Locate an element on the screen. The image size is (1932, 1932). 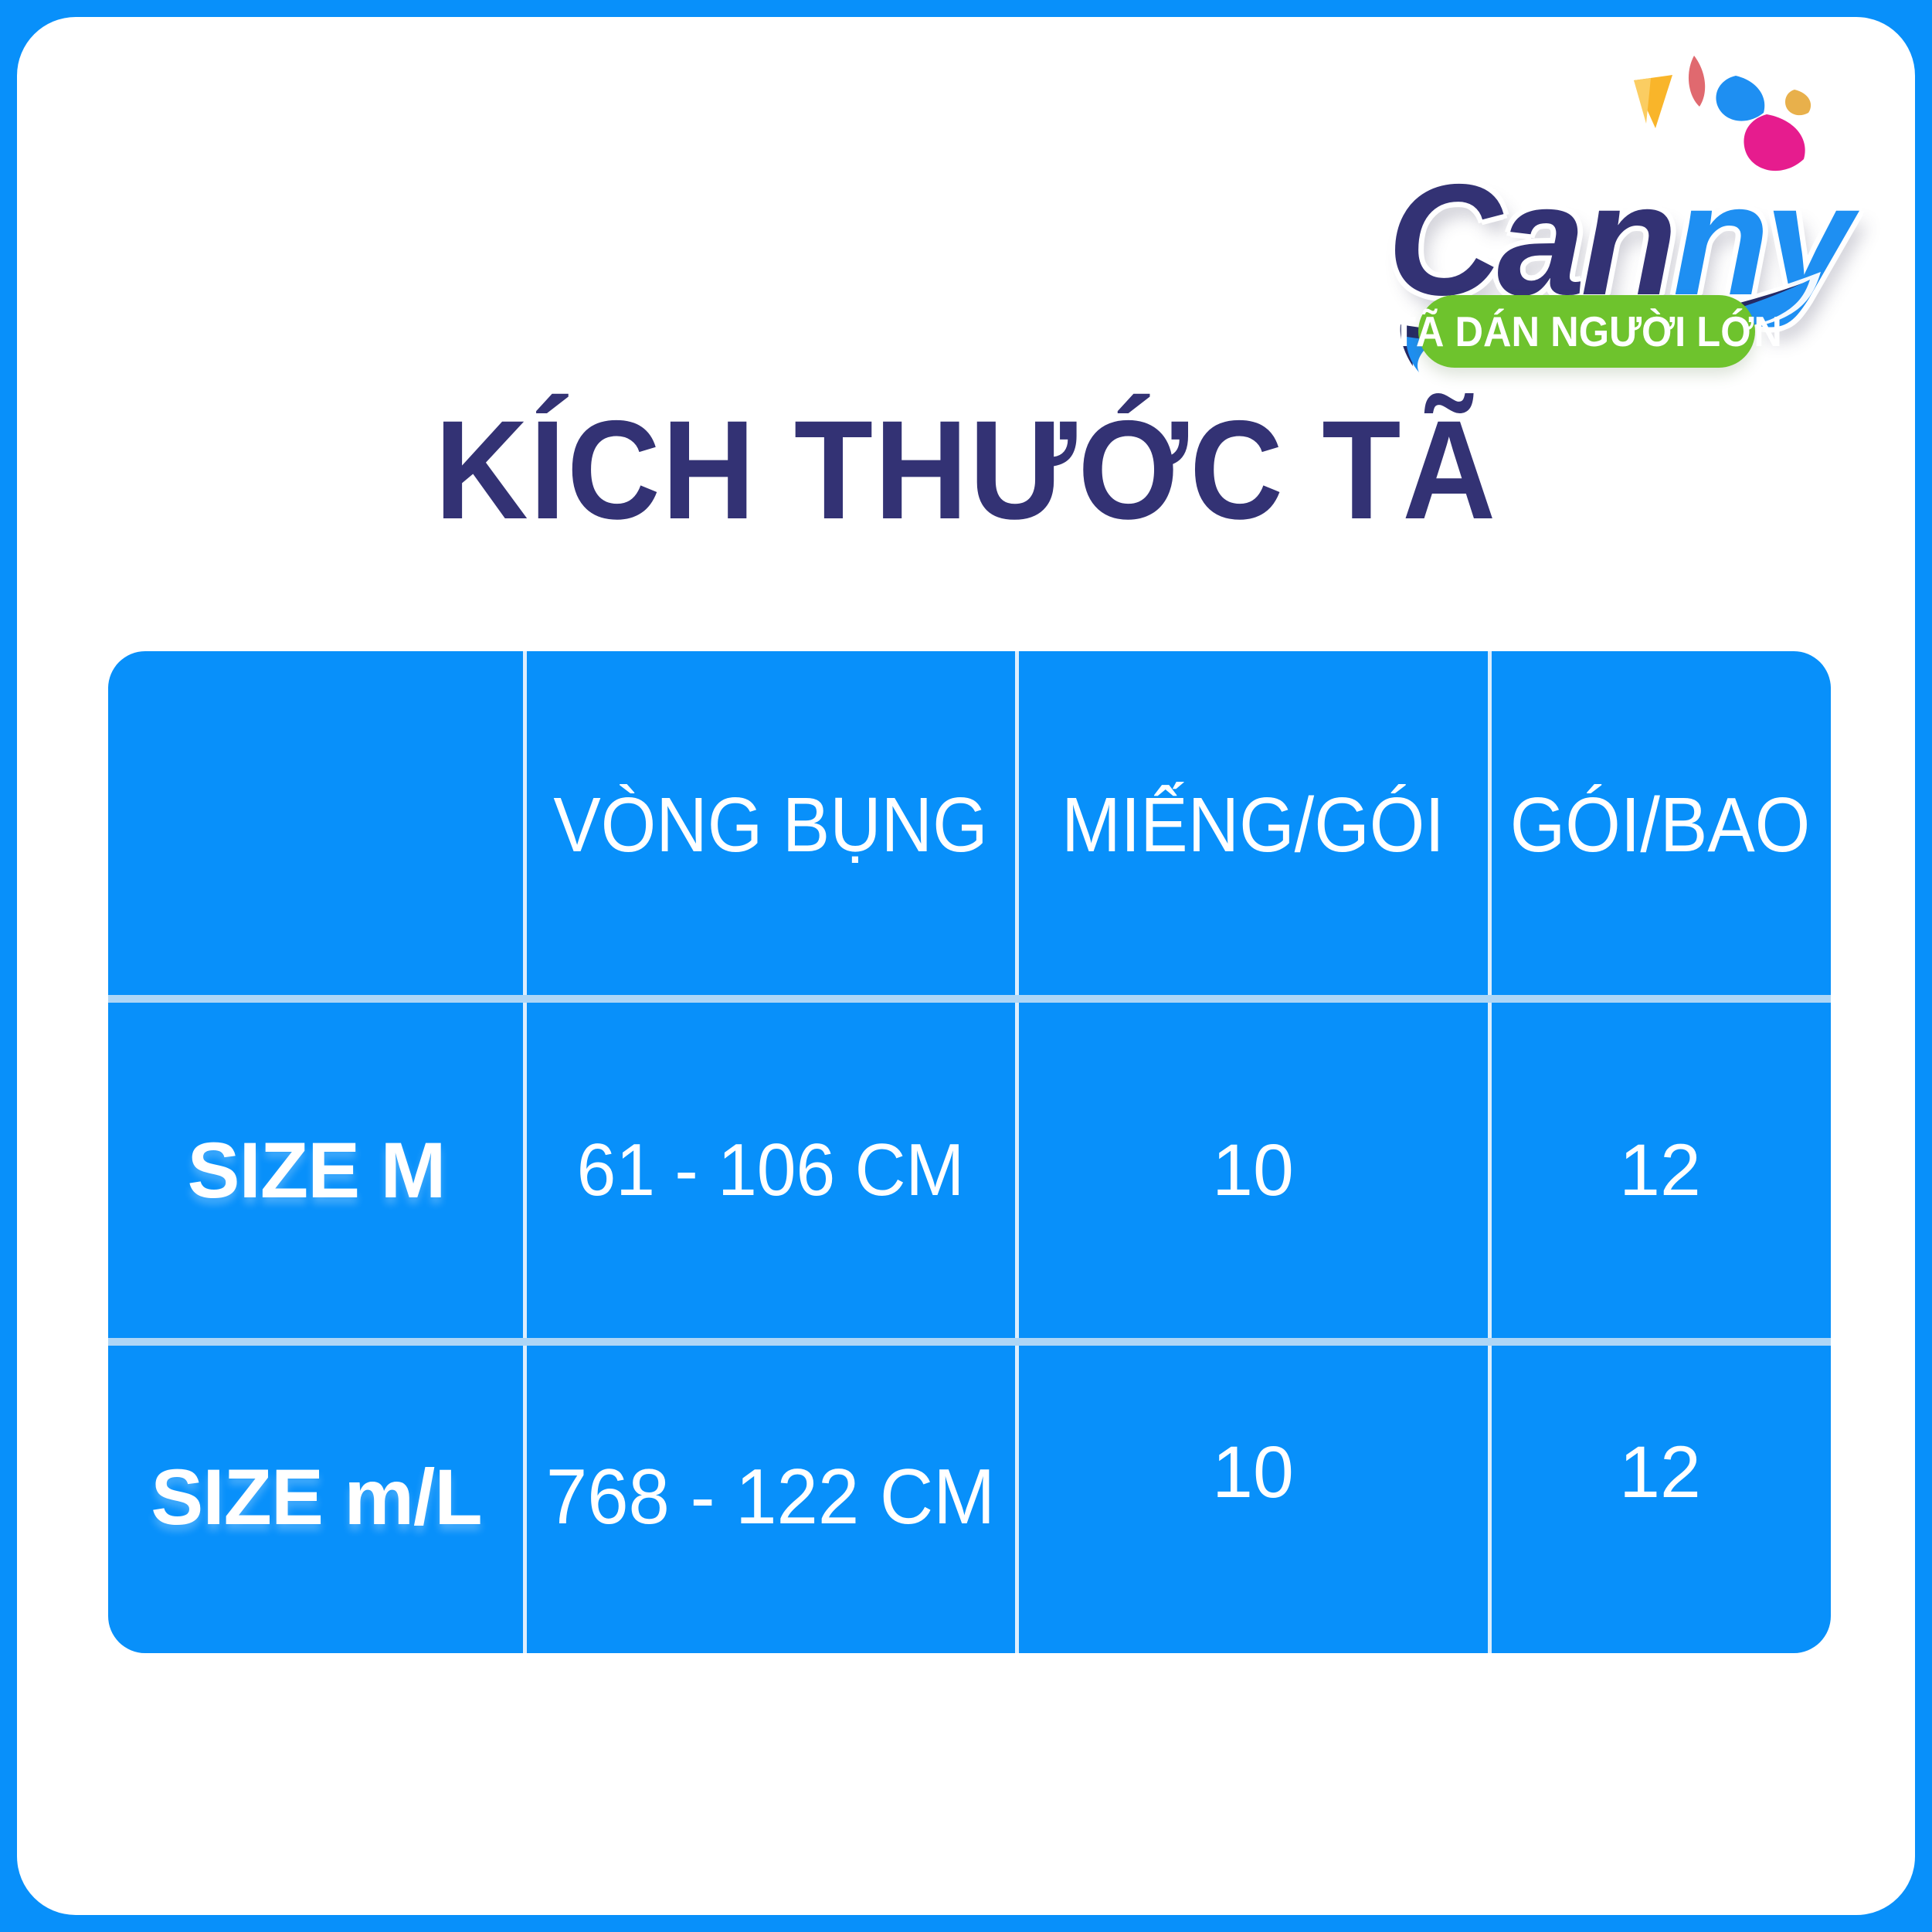
row-size-ml-pieces-value: 10 is located at coordinates (1253, 1472).